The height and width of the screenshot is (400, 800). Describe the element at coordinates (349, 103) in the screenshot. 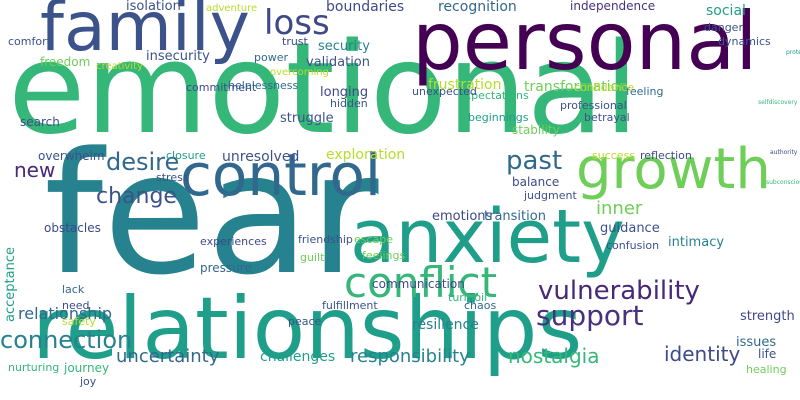

I see `cloud-word: hidden` at that location.